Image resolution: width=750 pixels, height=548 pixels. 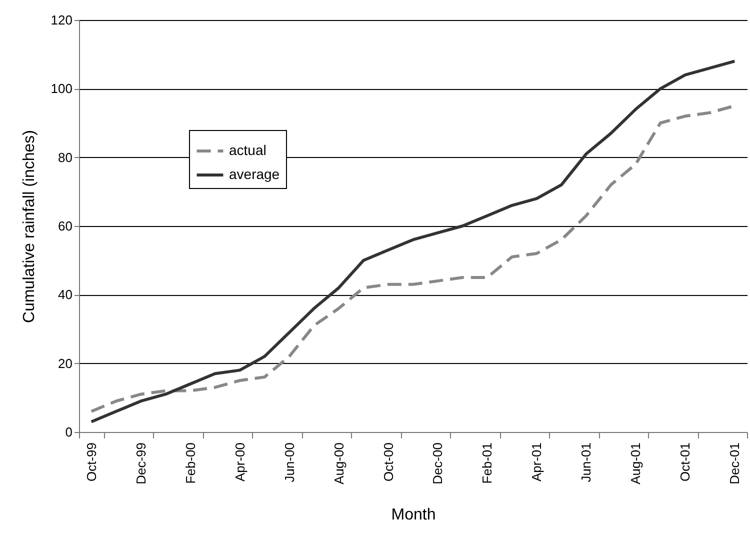 What do you see at coordinates (65, 294) in the screenshot?
I see `y-tick-label: 40` at bounding box center [65, 294].